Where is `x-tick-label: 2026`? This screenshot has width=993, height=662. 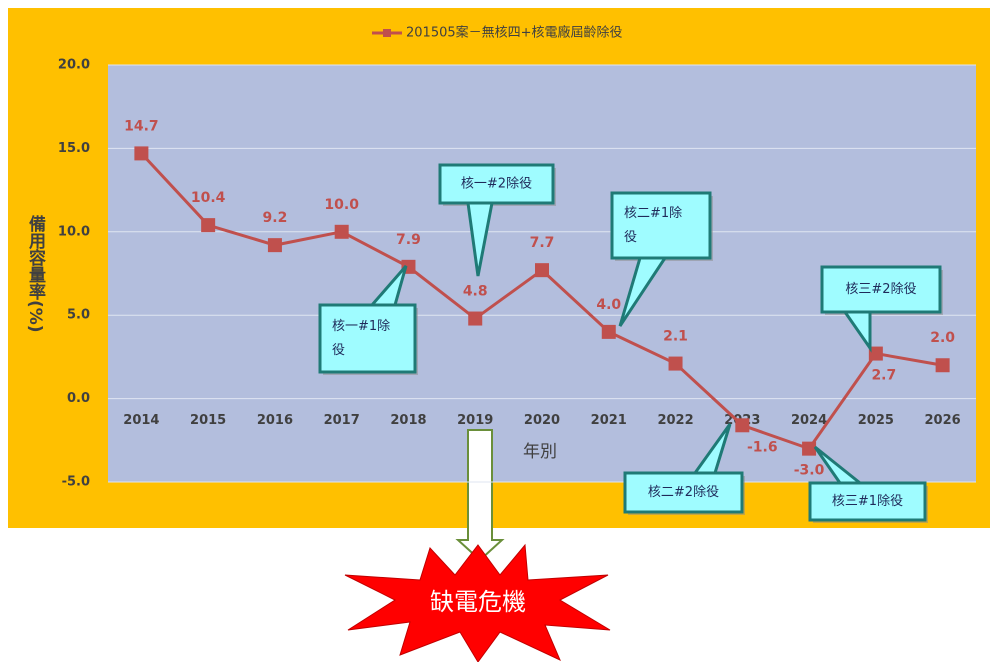 x-tick-label: 2026 is located at coordinates (943, 420).